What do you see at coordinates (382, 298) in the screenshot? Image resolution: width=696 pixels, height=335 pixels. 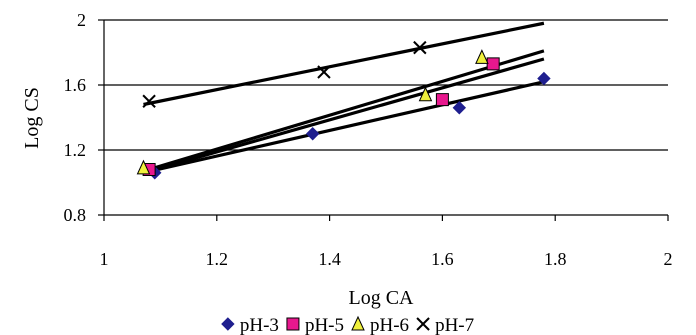 I see `x-axis-title: Log CA` at bounding box center [382, 298].